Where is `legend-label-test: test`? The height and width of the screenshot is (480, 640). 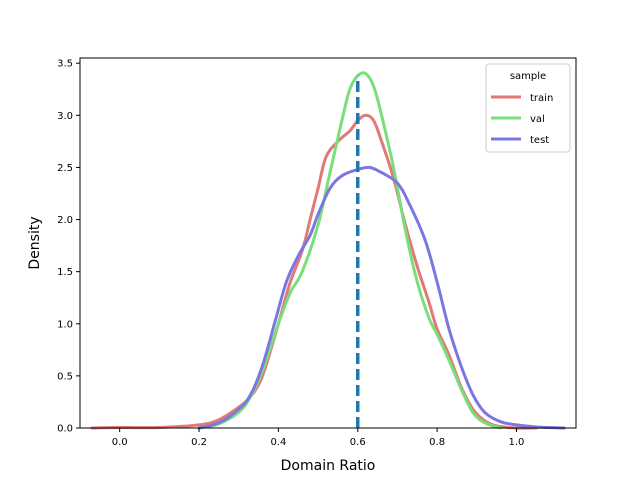
legend-label-test: test is located at coordinates (539, 140).